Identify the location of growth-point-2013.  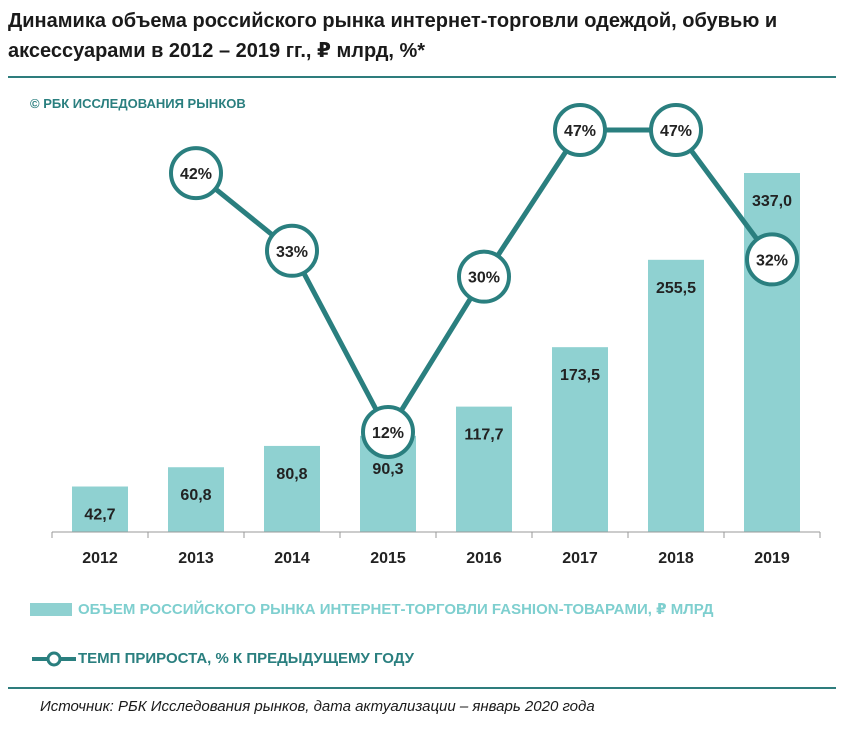
(196, 173).